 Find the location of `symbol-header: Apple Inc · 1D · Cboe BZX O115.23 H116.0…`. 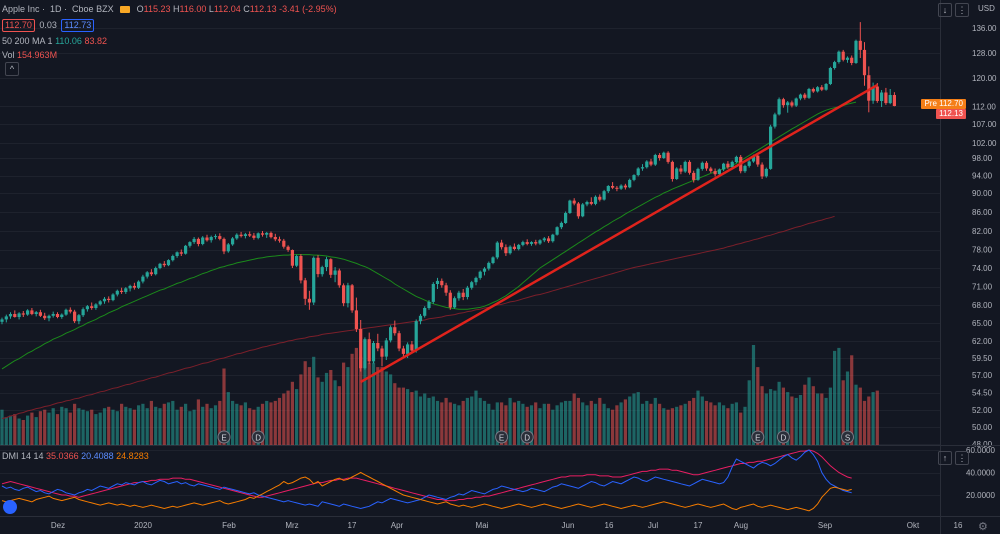

symbol-header: Apple Inc · 1D · Cboe BZX O115.23 H116.0… is located at coordinates (169, 9).